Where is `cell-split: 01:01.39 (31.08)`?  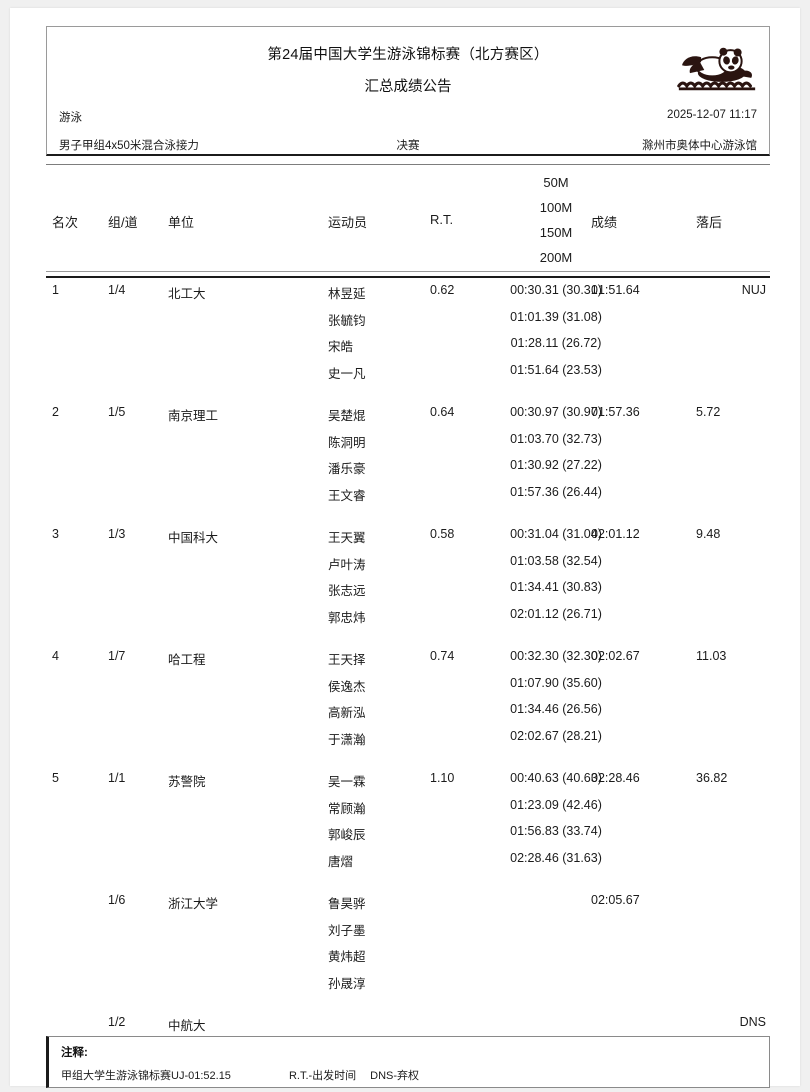 cell-split: 01:01.39 (31.08) is located at coordinates (556, 316).